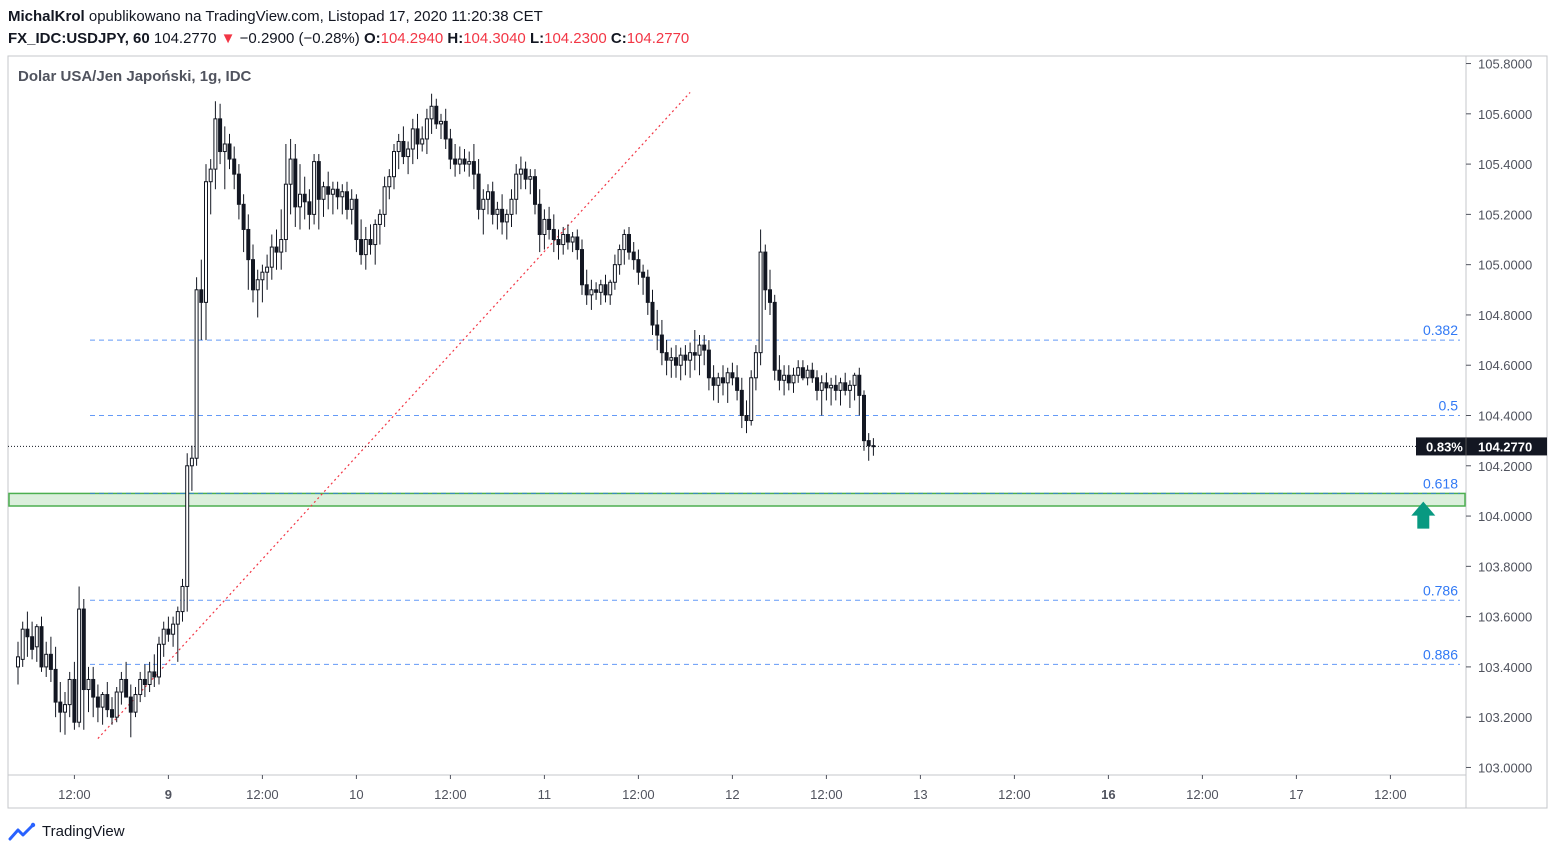 This screenshot has height=855, width=1553. Describe the element at coordinates (658, 38) in the screenshot. I see `close-value: 104.2770` at that location.